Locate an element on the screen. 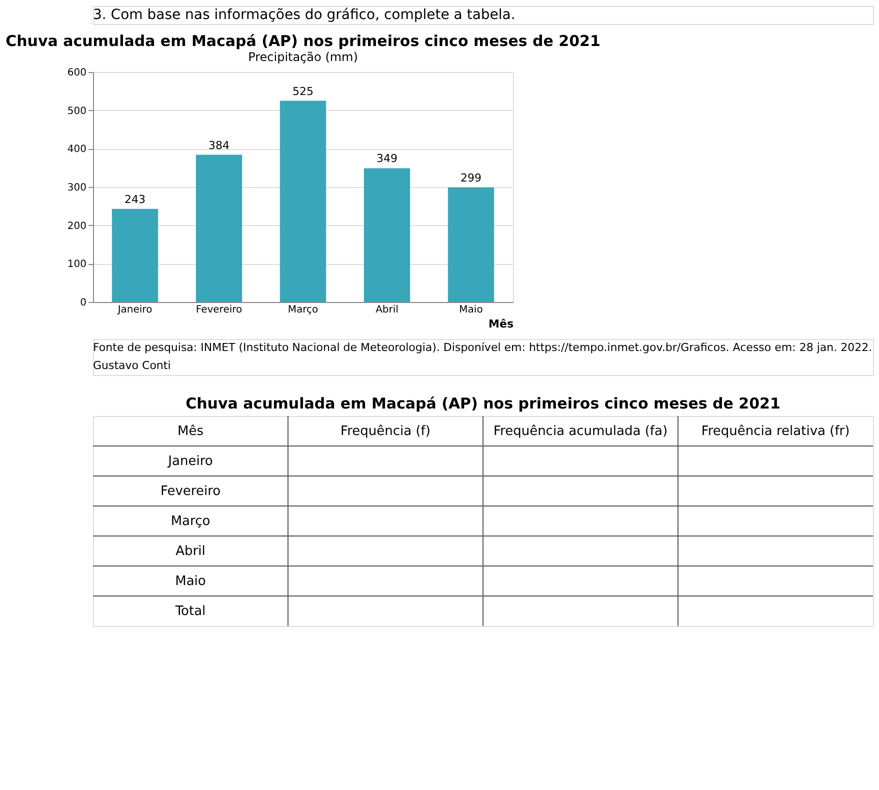  x-tick-label: Março is located at coordinates (303, 310).